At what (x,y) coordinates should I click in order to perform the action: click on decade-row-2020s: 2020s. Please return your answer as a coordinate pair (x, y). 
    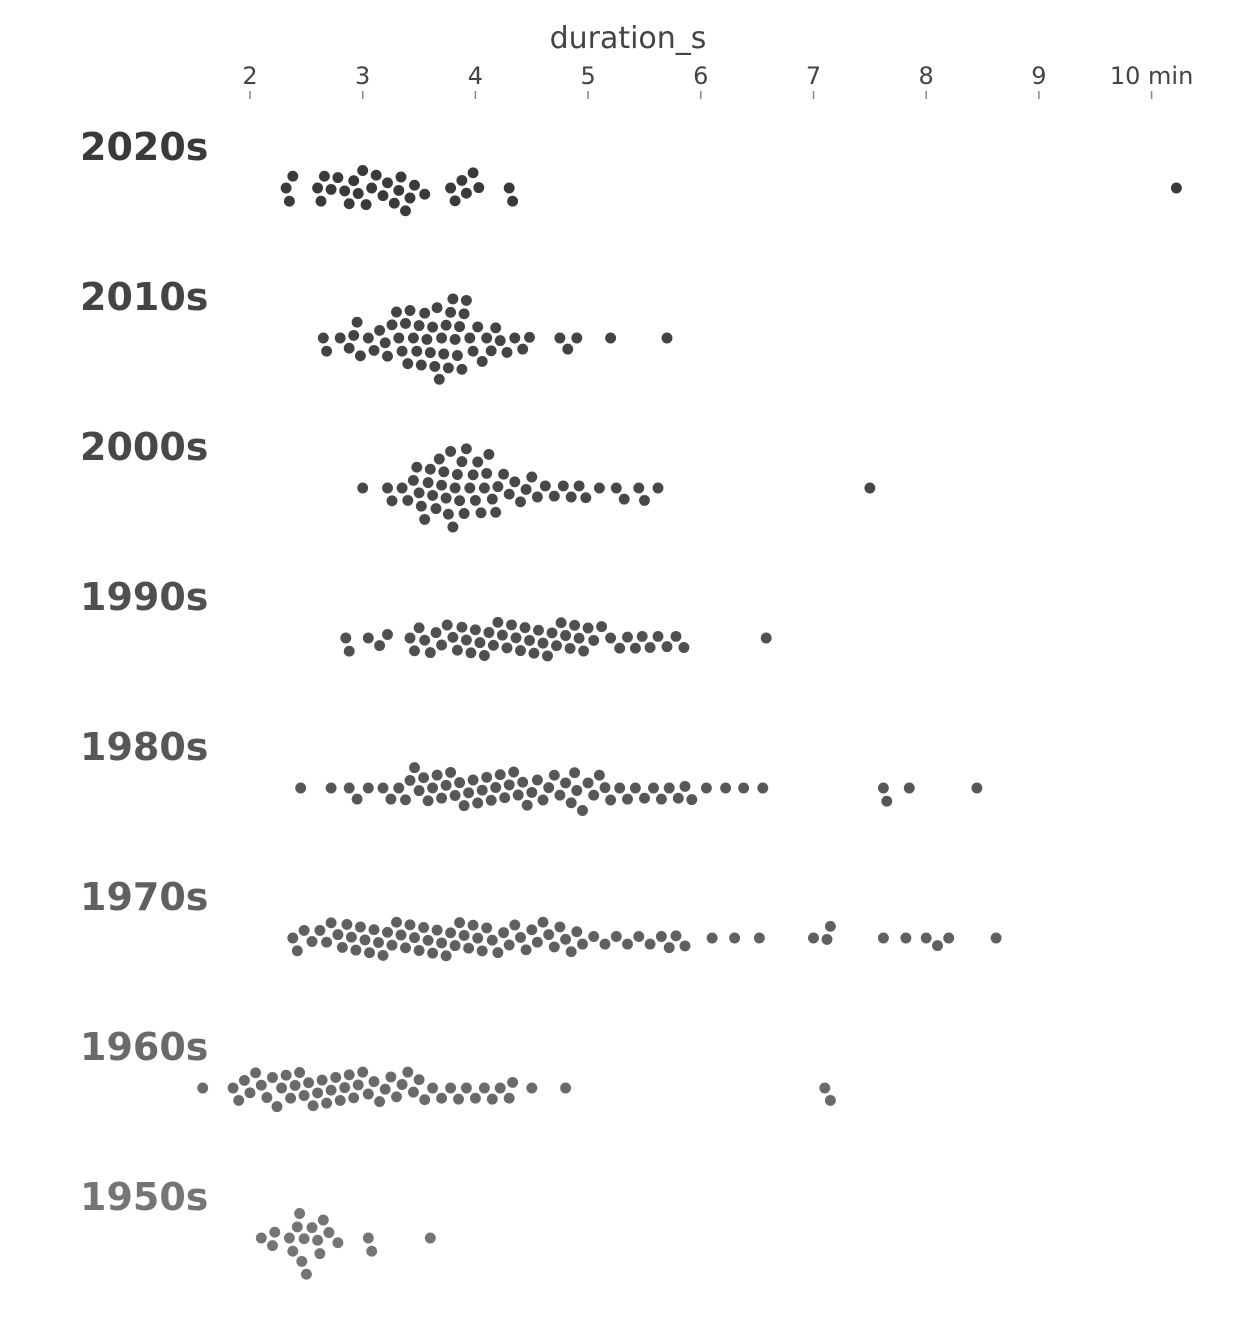
    Looking at the image, I should click on (632, 171).